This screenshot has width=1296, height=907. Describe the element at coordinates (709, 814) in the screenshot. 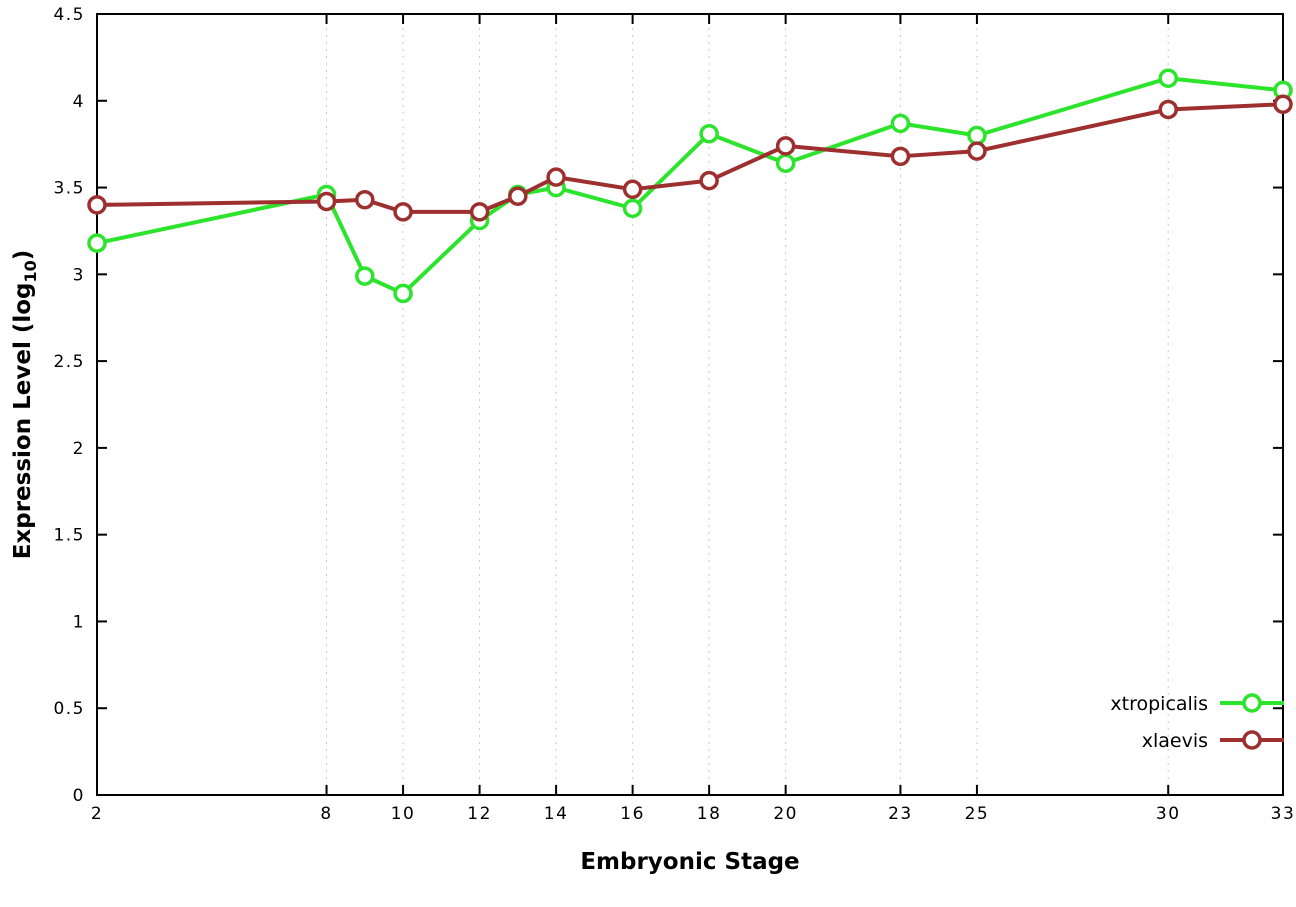

I see `x-tick-label: 18` at that location.